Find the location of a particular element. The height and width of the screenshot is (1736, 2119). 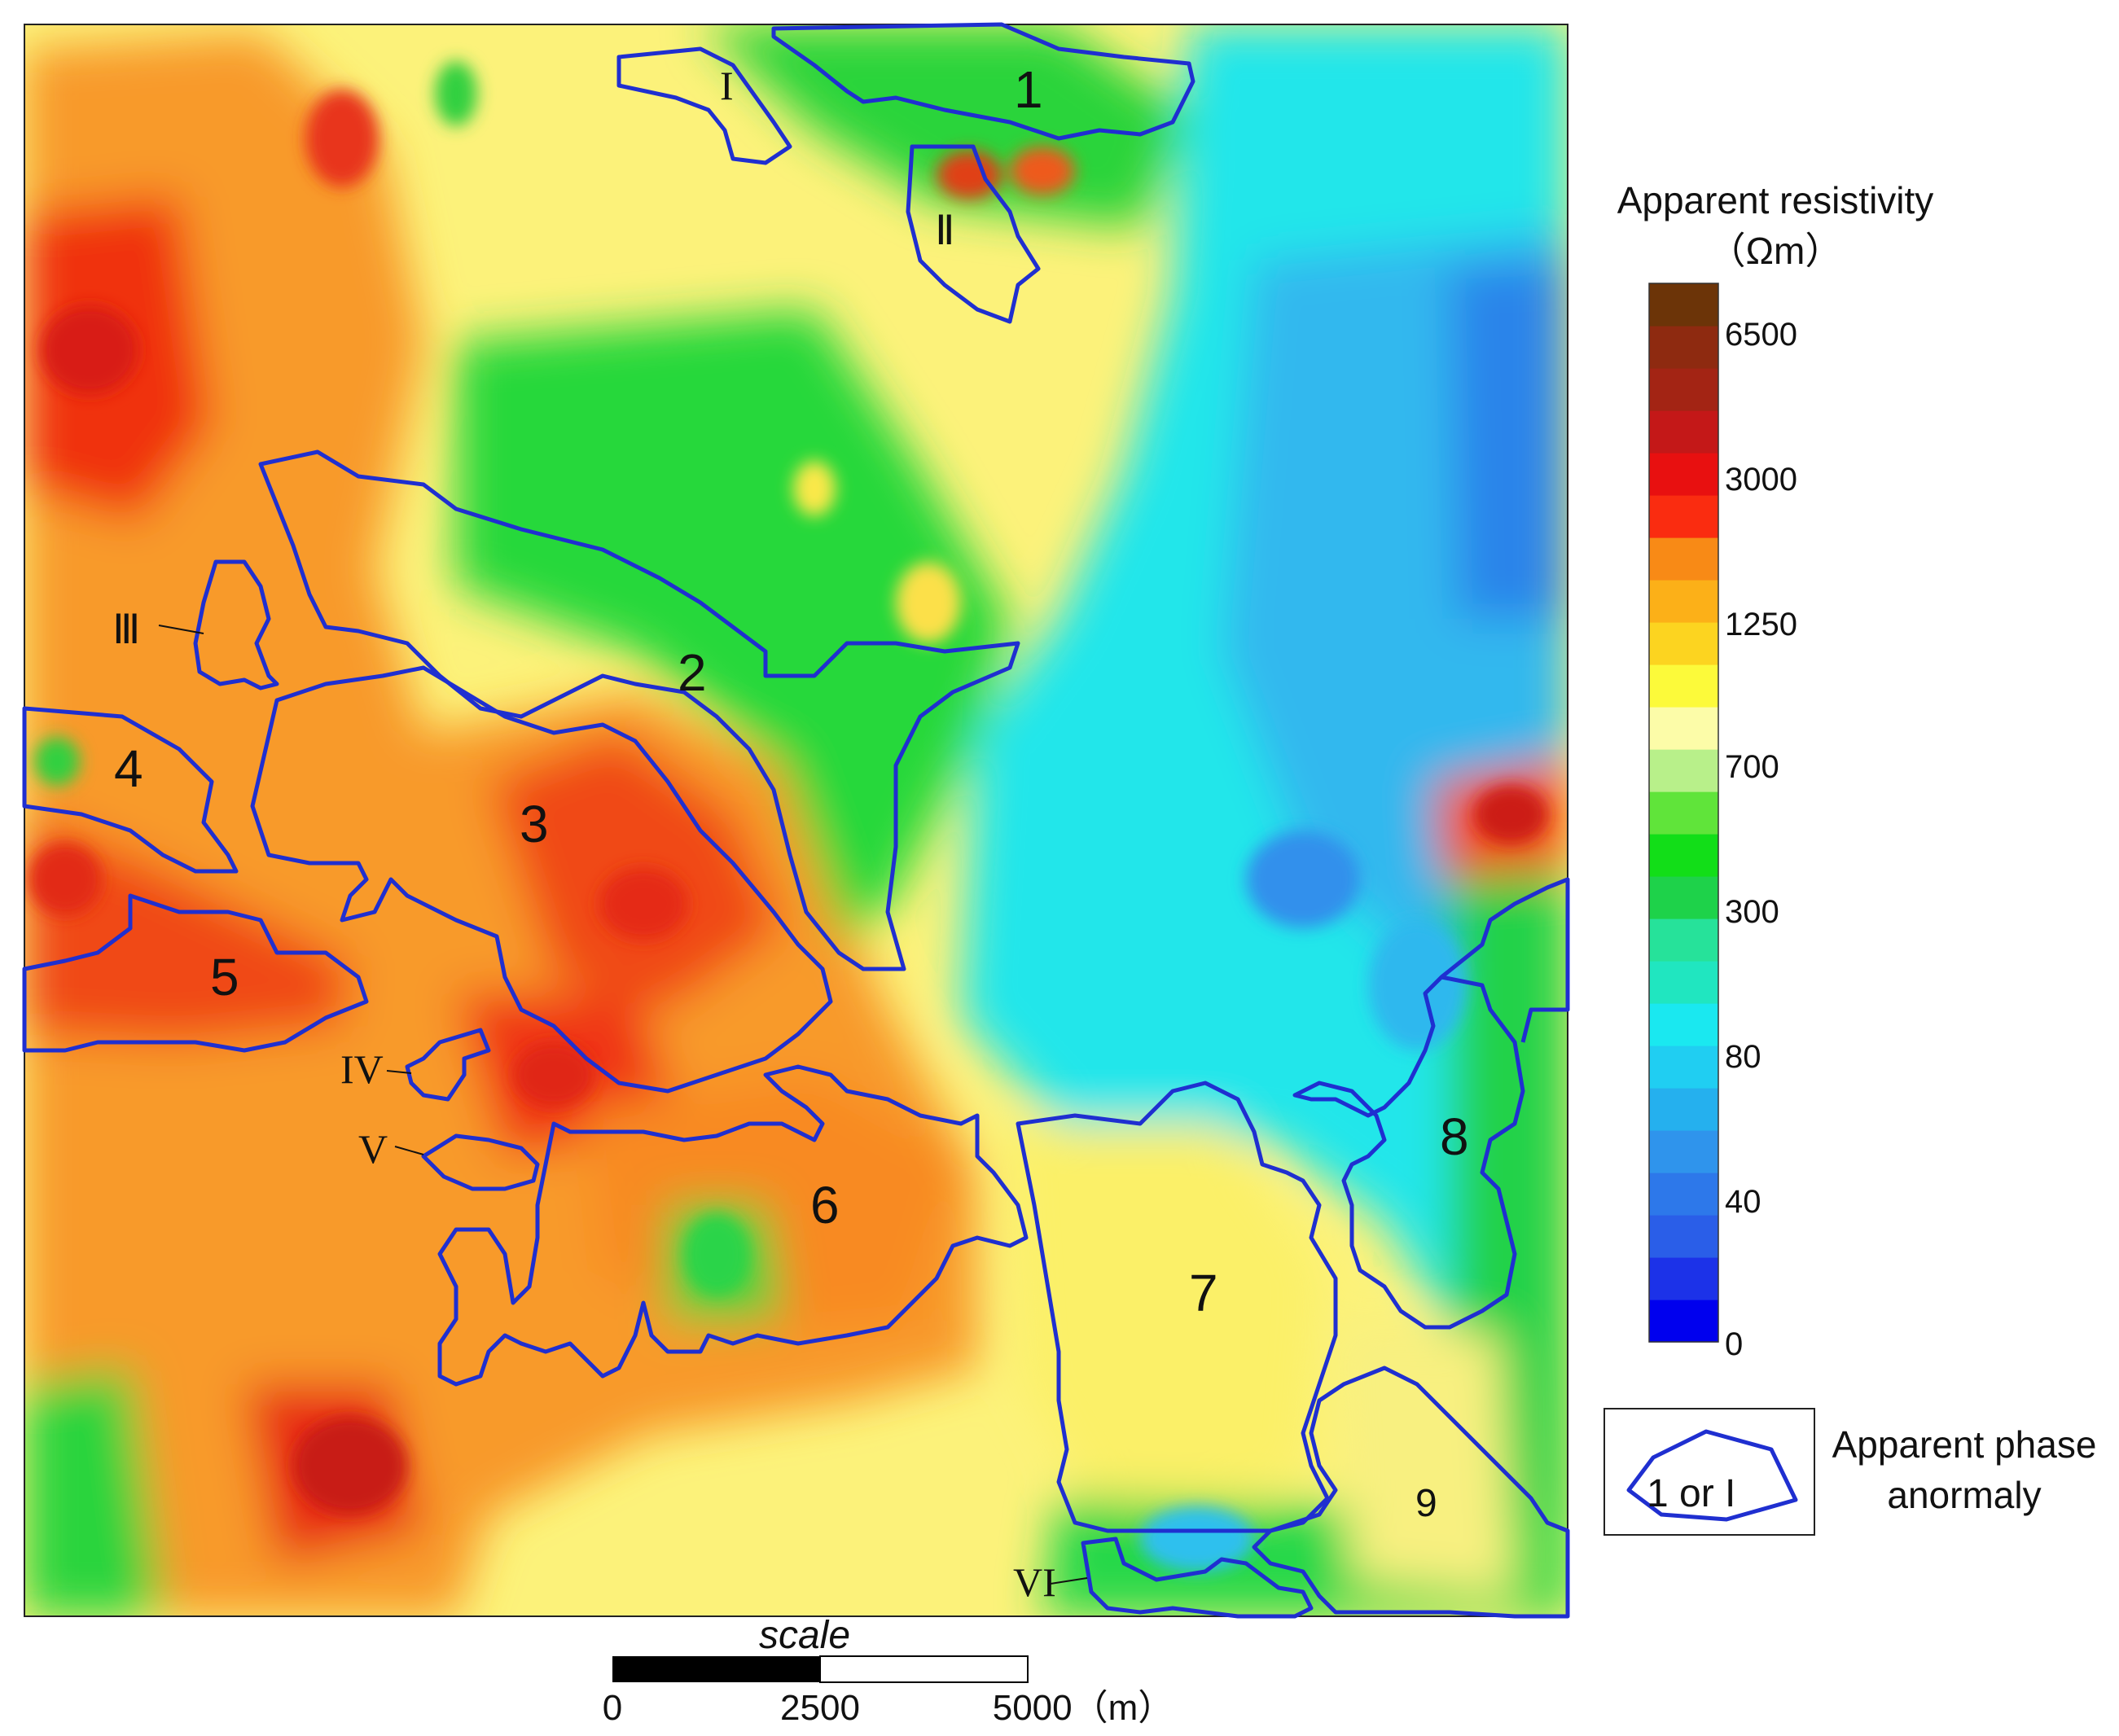

anomaly-outline-VI is located at coordinates (1197, 1578).